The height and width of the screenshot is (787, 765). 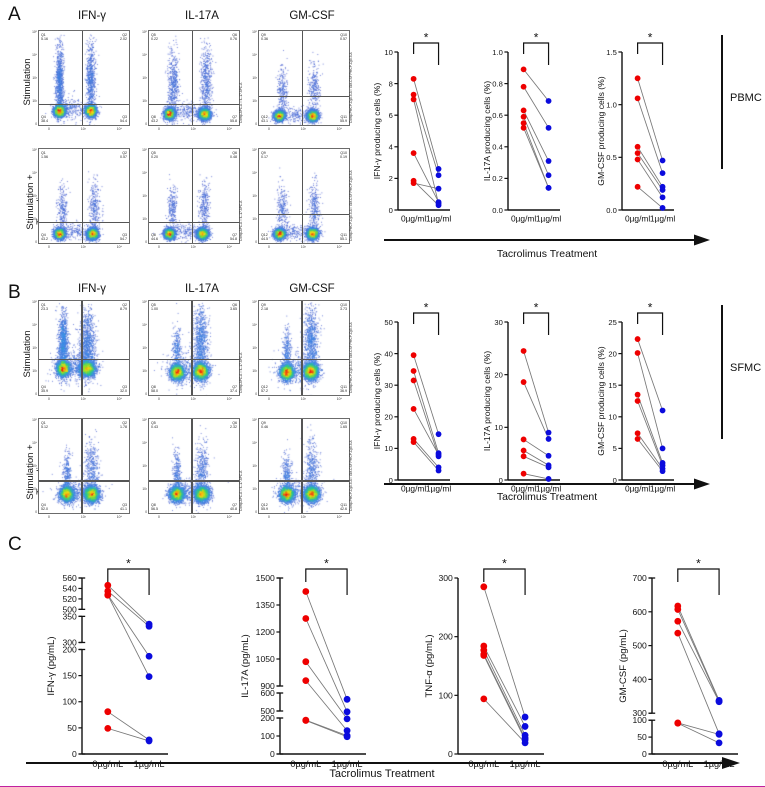 I want to click on panel-letter-a: A, so click(x=14, y=14).